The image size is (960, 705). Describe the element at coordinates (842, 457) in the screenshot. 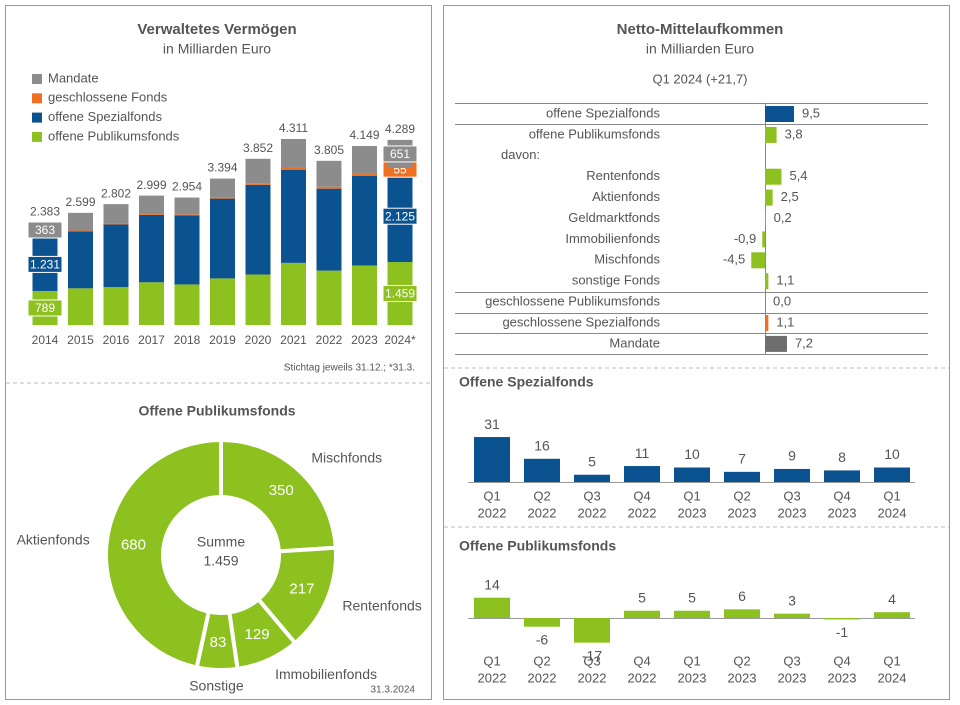

I see `value-label: 8` at that location.